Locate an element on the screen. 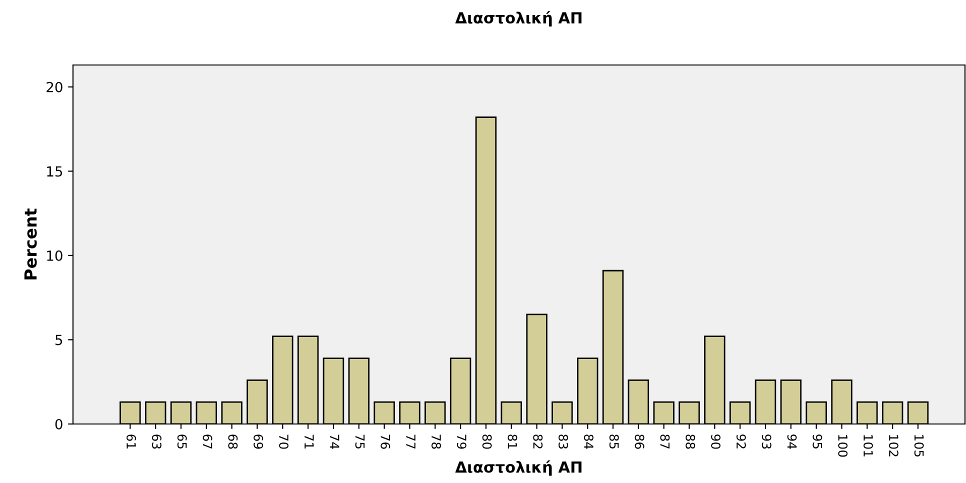 The image size is (966, 483). x-tick-label: 80 is located at coordinates (487, 441).